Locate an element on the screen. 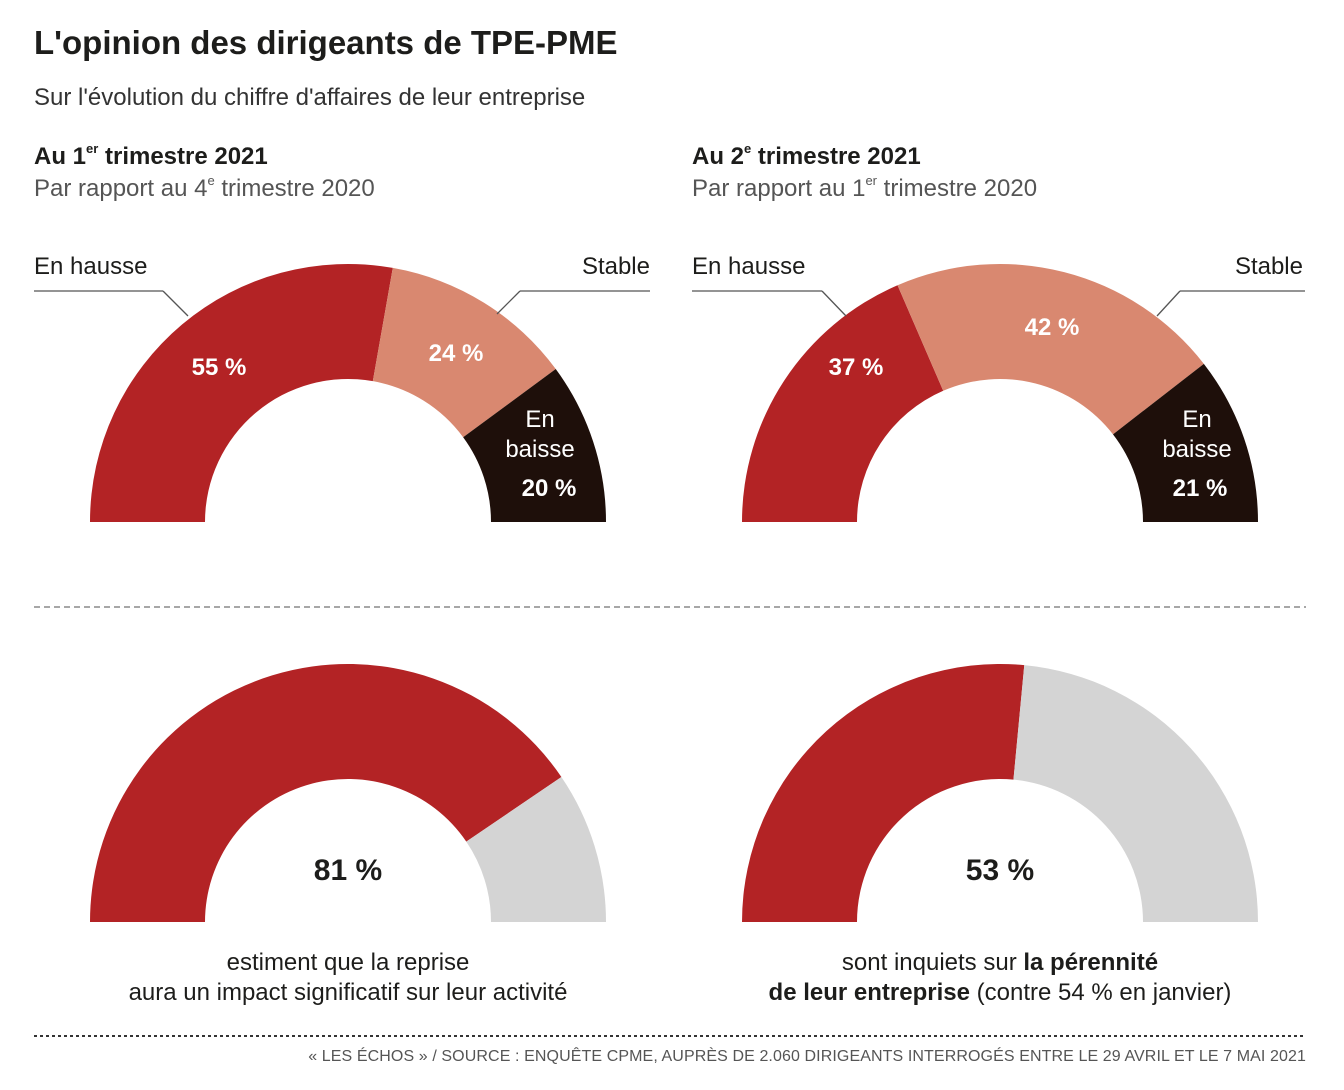 The height and width of the screenshot is (1090, 1344). arc-hausse-q1 is located at coordinates (241, 393).